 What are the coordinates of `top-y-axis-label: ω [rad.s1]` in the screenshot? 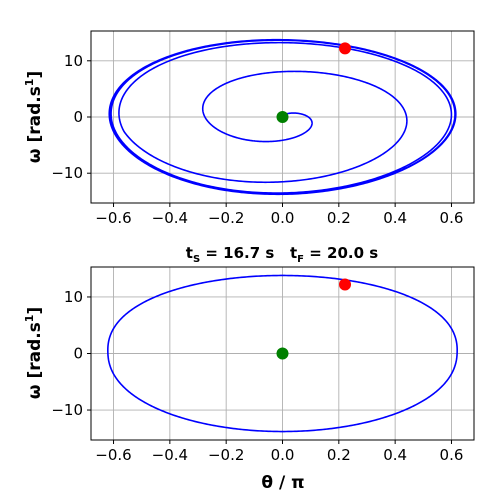 It's located at (34, 117).